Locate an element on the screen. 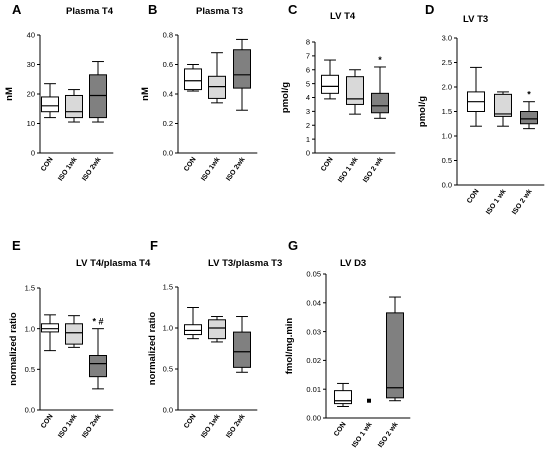 This screenshot has width=550, height=458. panel-title: LV T4/plasma T4 is located at coordinates (113, 263).